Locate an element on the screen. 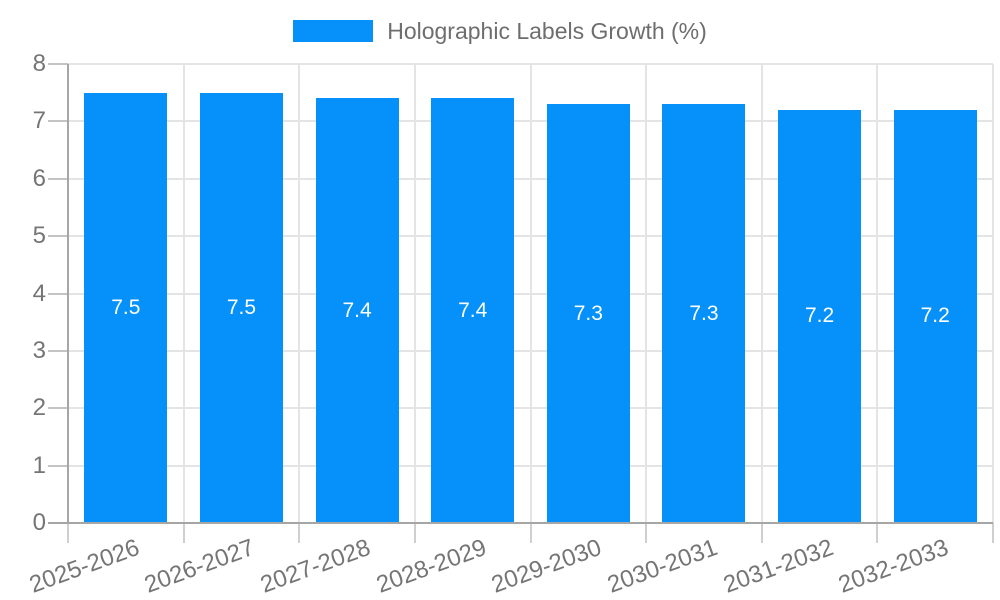 Image resolution: width=1000 pixels, height=600 pixels. y-axis-label: 8 is located at coordinates (39, 63).